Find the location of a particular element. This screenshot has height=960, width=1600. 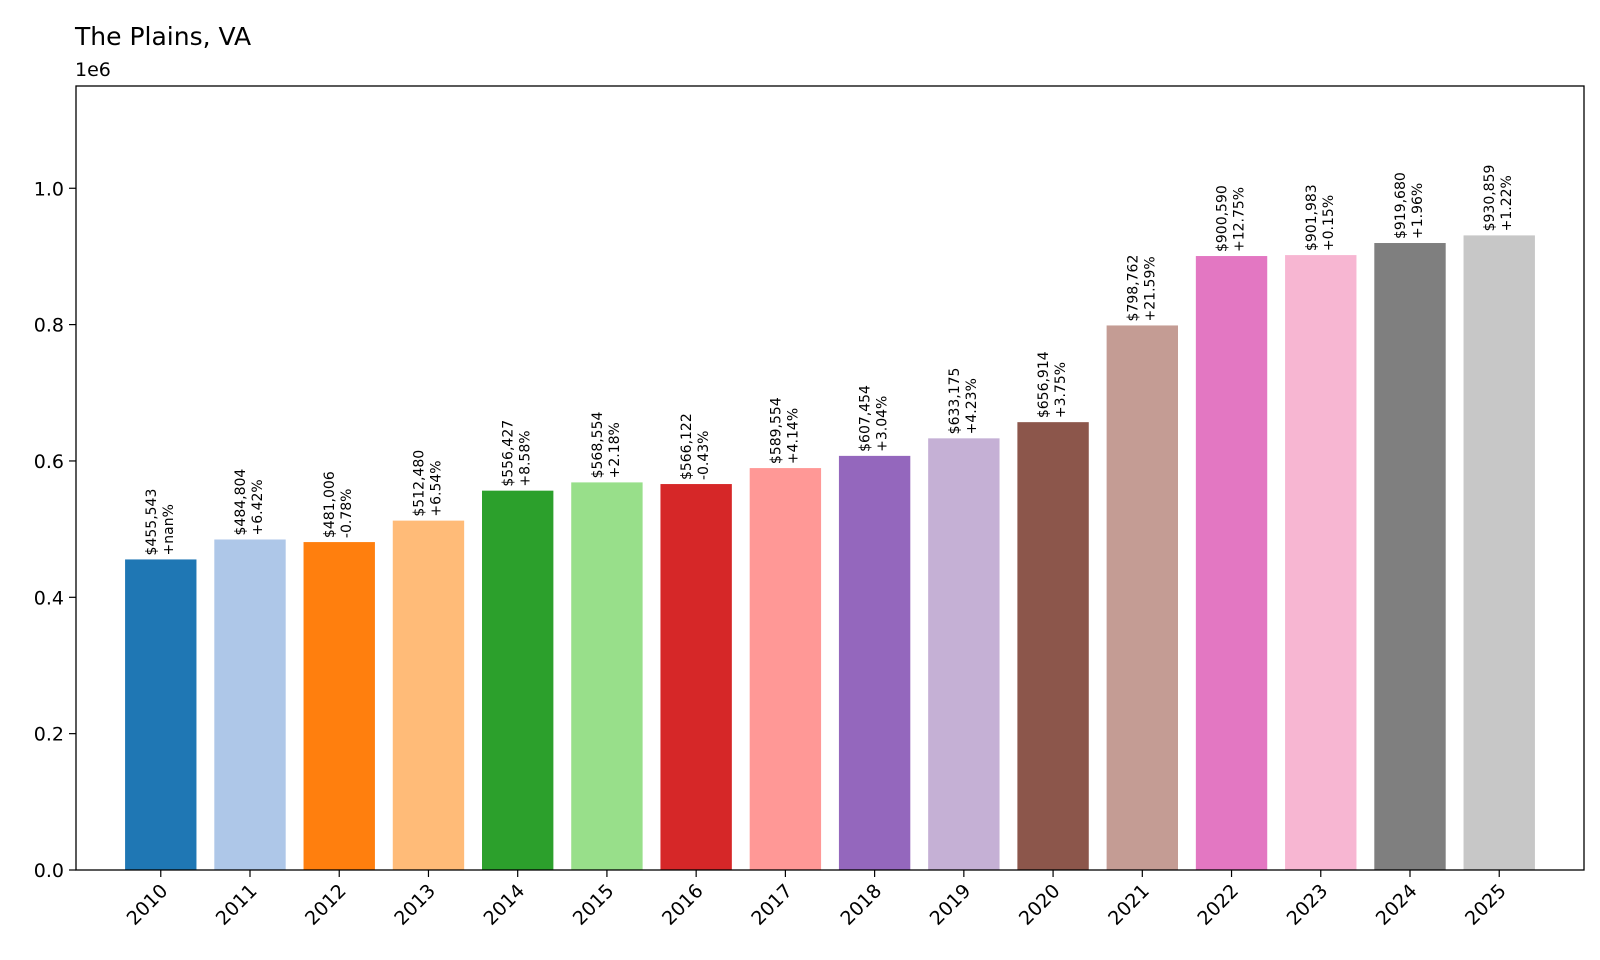

y-tick-label: 1.0 is located at coordinates (49, 189).